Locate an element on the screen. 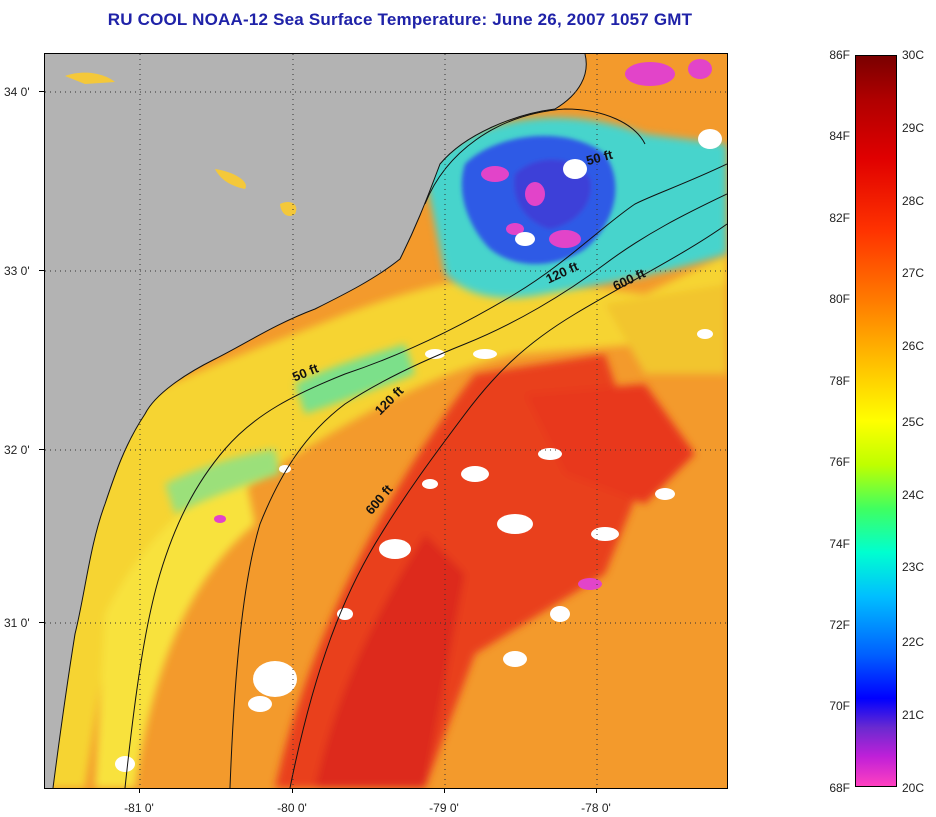 This screenshot has width=936, height=817. colorbar-f-80: 80F is located at coordinates (839, 299).